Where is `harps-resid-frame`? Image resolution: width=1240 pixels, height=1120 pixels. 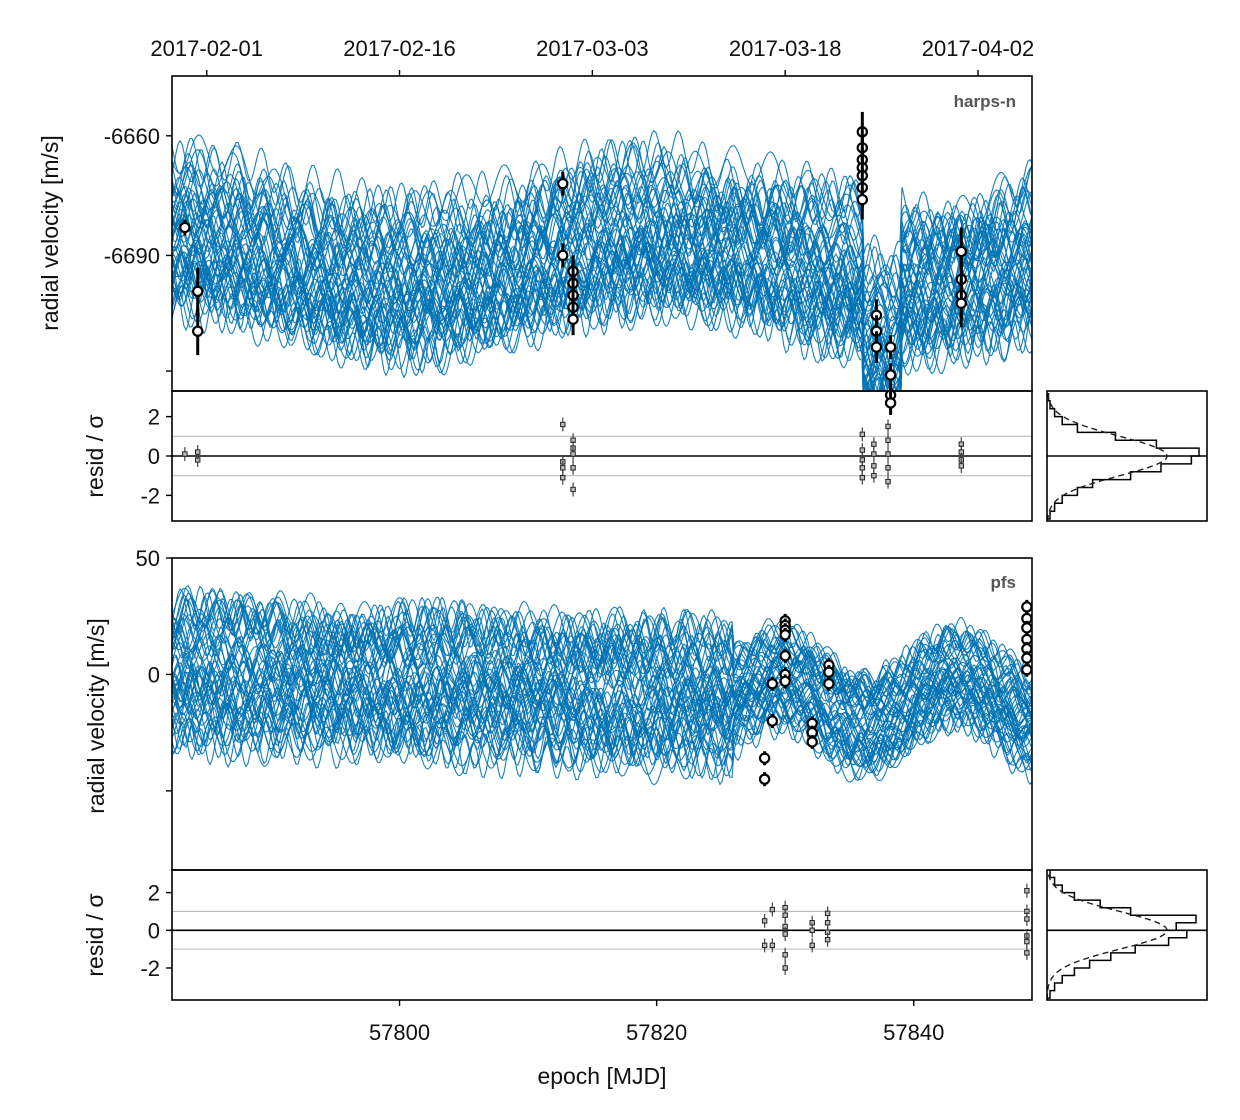 harps-resid-frame is located at coordinates (602, 456).